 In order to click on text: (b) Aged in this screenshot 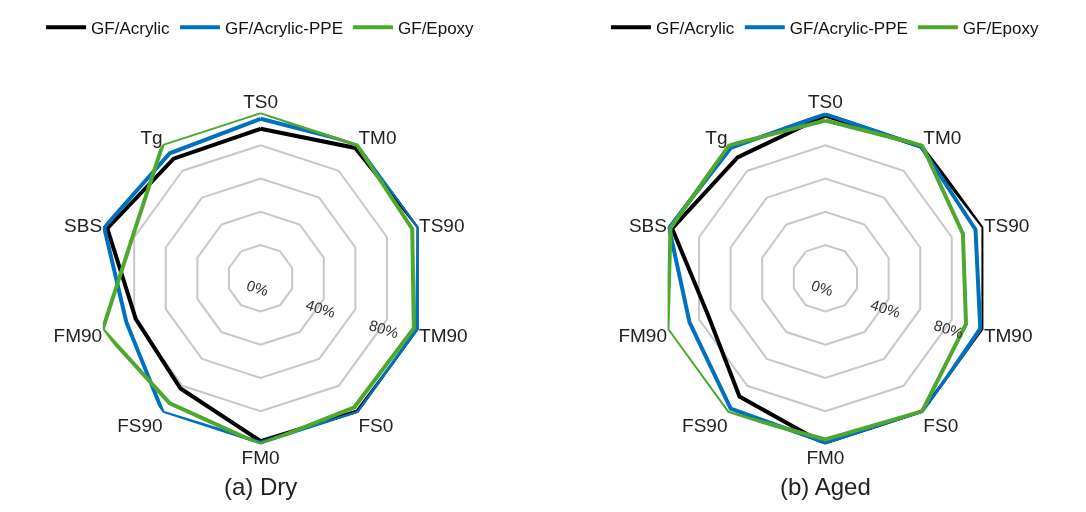, I will do `click(825, 486)`.